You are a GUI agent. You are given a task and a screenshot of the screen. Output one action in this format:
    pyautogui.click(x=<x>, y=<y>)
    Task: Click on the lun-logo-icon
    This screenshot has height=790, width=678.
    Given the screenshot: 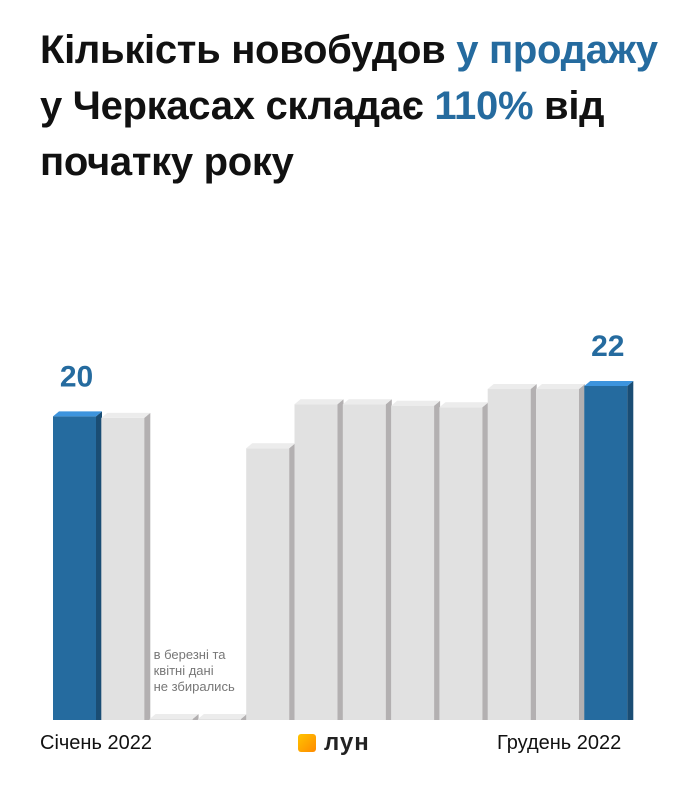 What is the action you would take?
    pyautogui.click(x=307, y=743)
    